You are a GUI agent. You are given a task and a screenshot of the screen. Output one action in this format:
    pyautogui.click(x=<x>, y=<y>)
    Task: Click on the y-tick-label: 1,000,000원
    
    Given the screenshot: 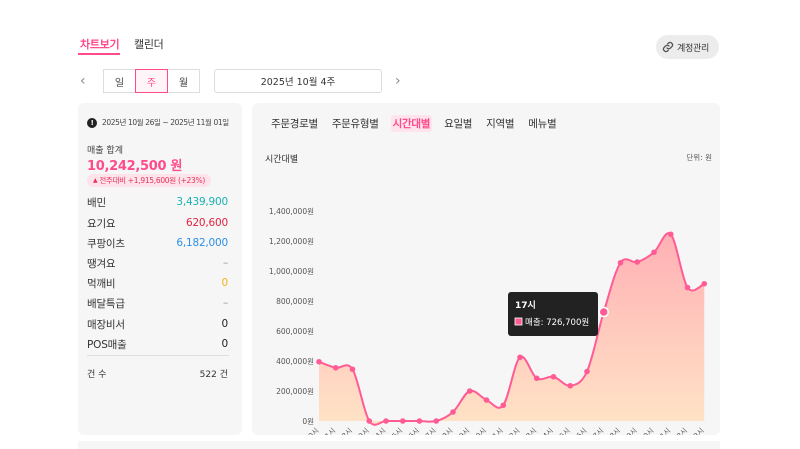 What is the action you would take?
    pyautogui.click(x=291, y=271)
    